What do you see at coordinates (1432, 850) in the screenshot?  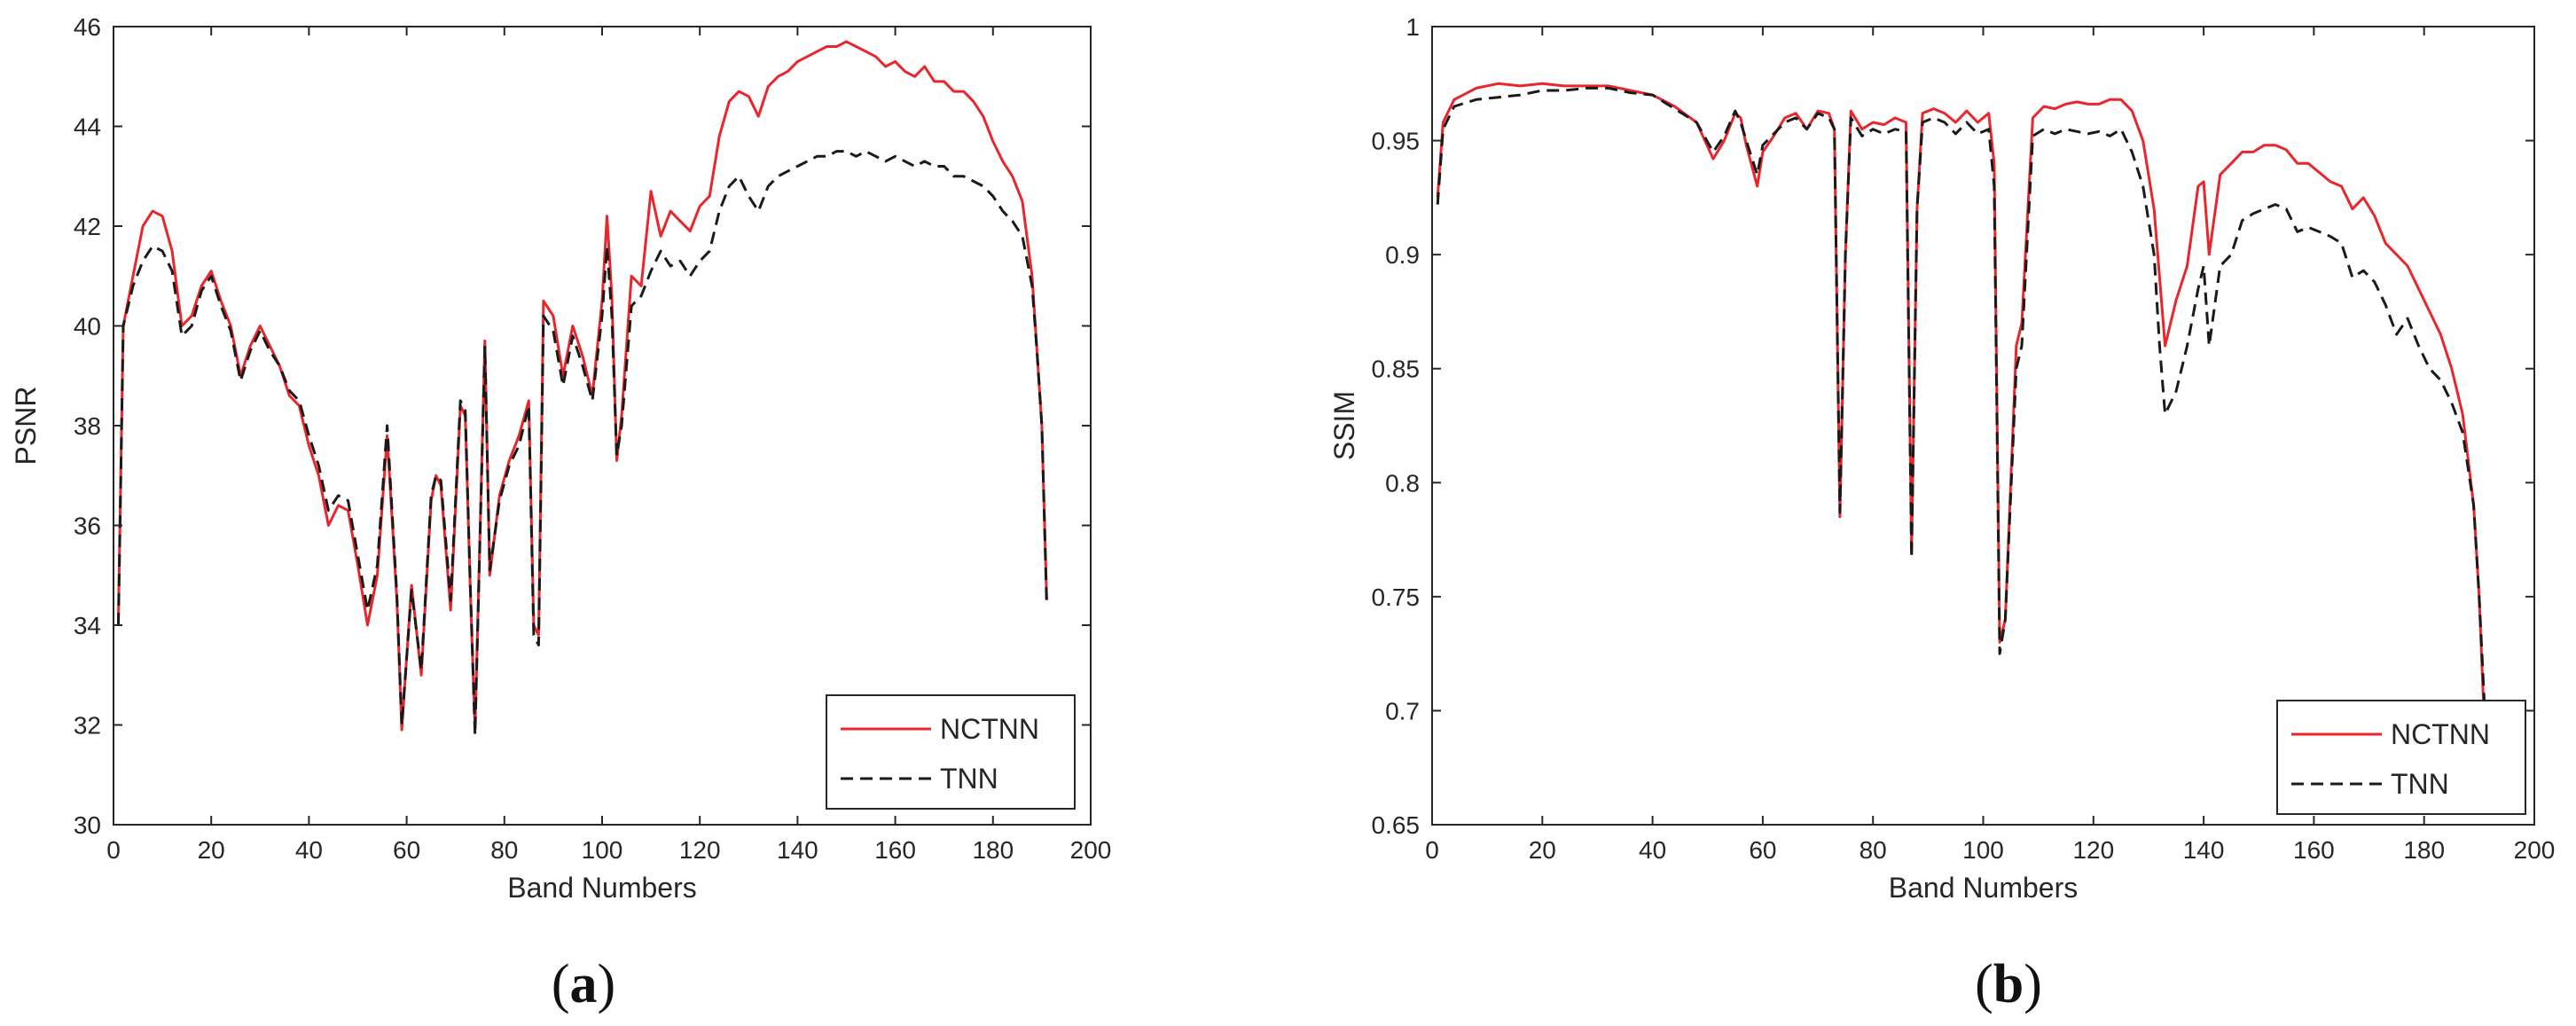 I see `ssim-x-tick-label: 0` at bounding box center [1432, 850].